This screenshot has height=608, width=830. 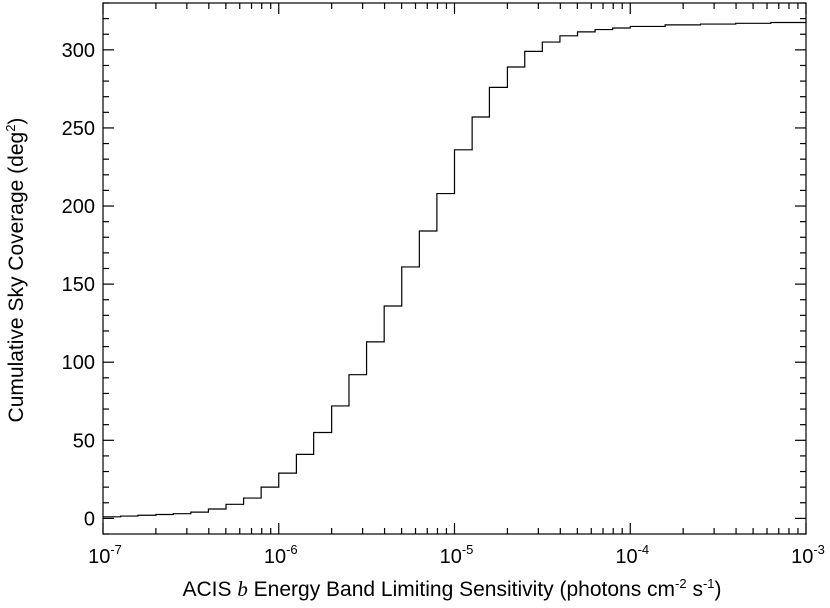 I want to click on x-tick-label: 10⁻⁶, so click(x=281, y=555).